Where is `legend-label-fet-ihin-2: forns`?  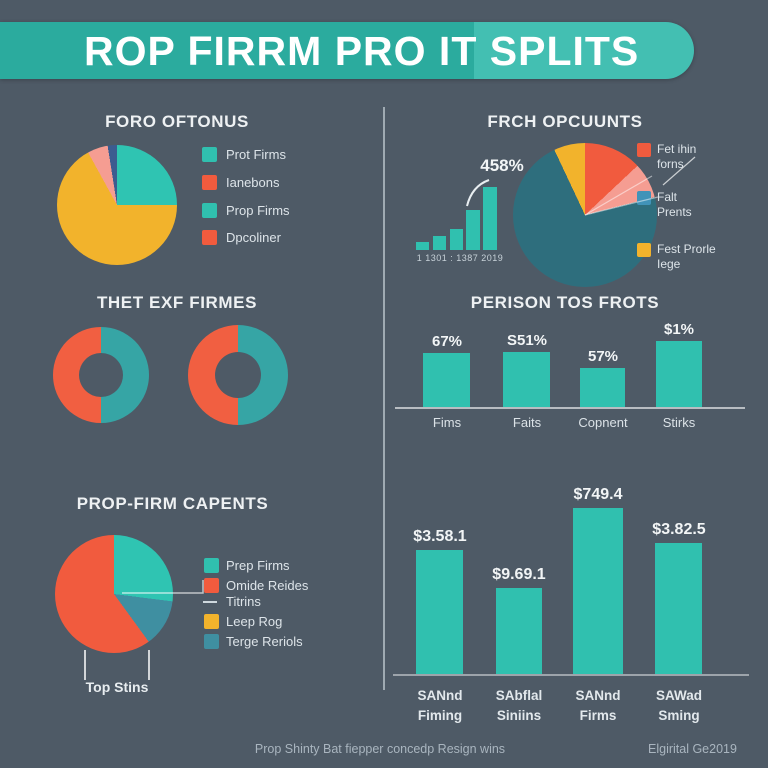 legend-label-fet-ihin-2: forns is located at coordinates (670, 164).